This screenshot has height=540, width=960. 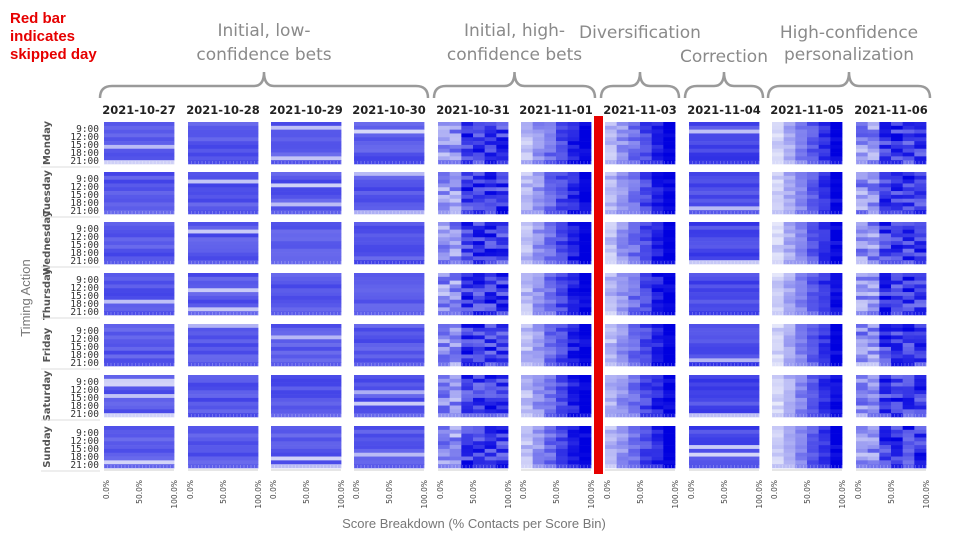 What do you see at coordinates (42, 36) in the screenshot?
I see `annotation-line: indicates` at bounding box center [42, 36].